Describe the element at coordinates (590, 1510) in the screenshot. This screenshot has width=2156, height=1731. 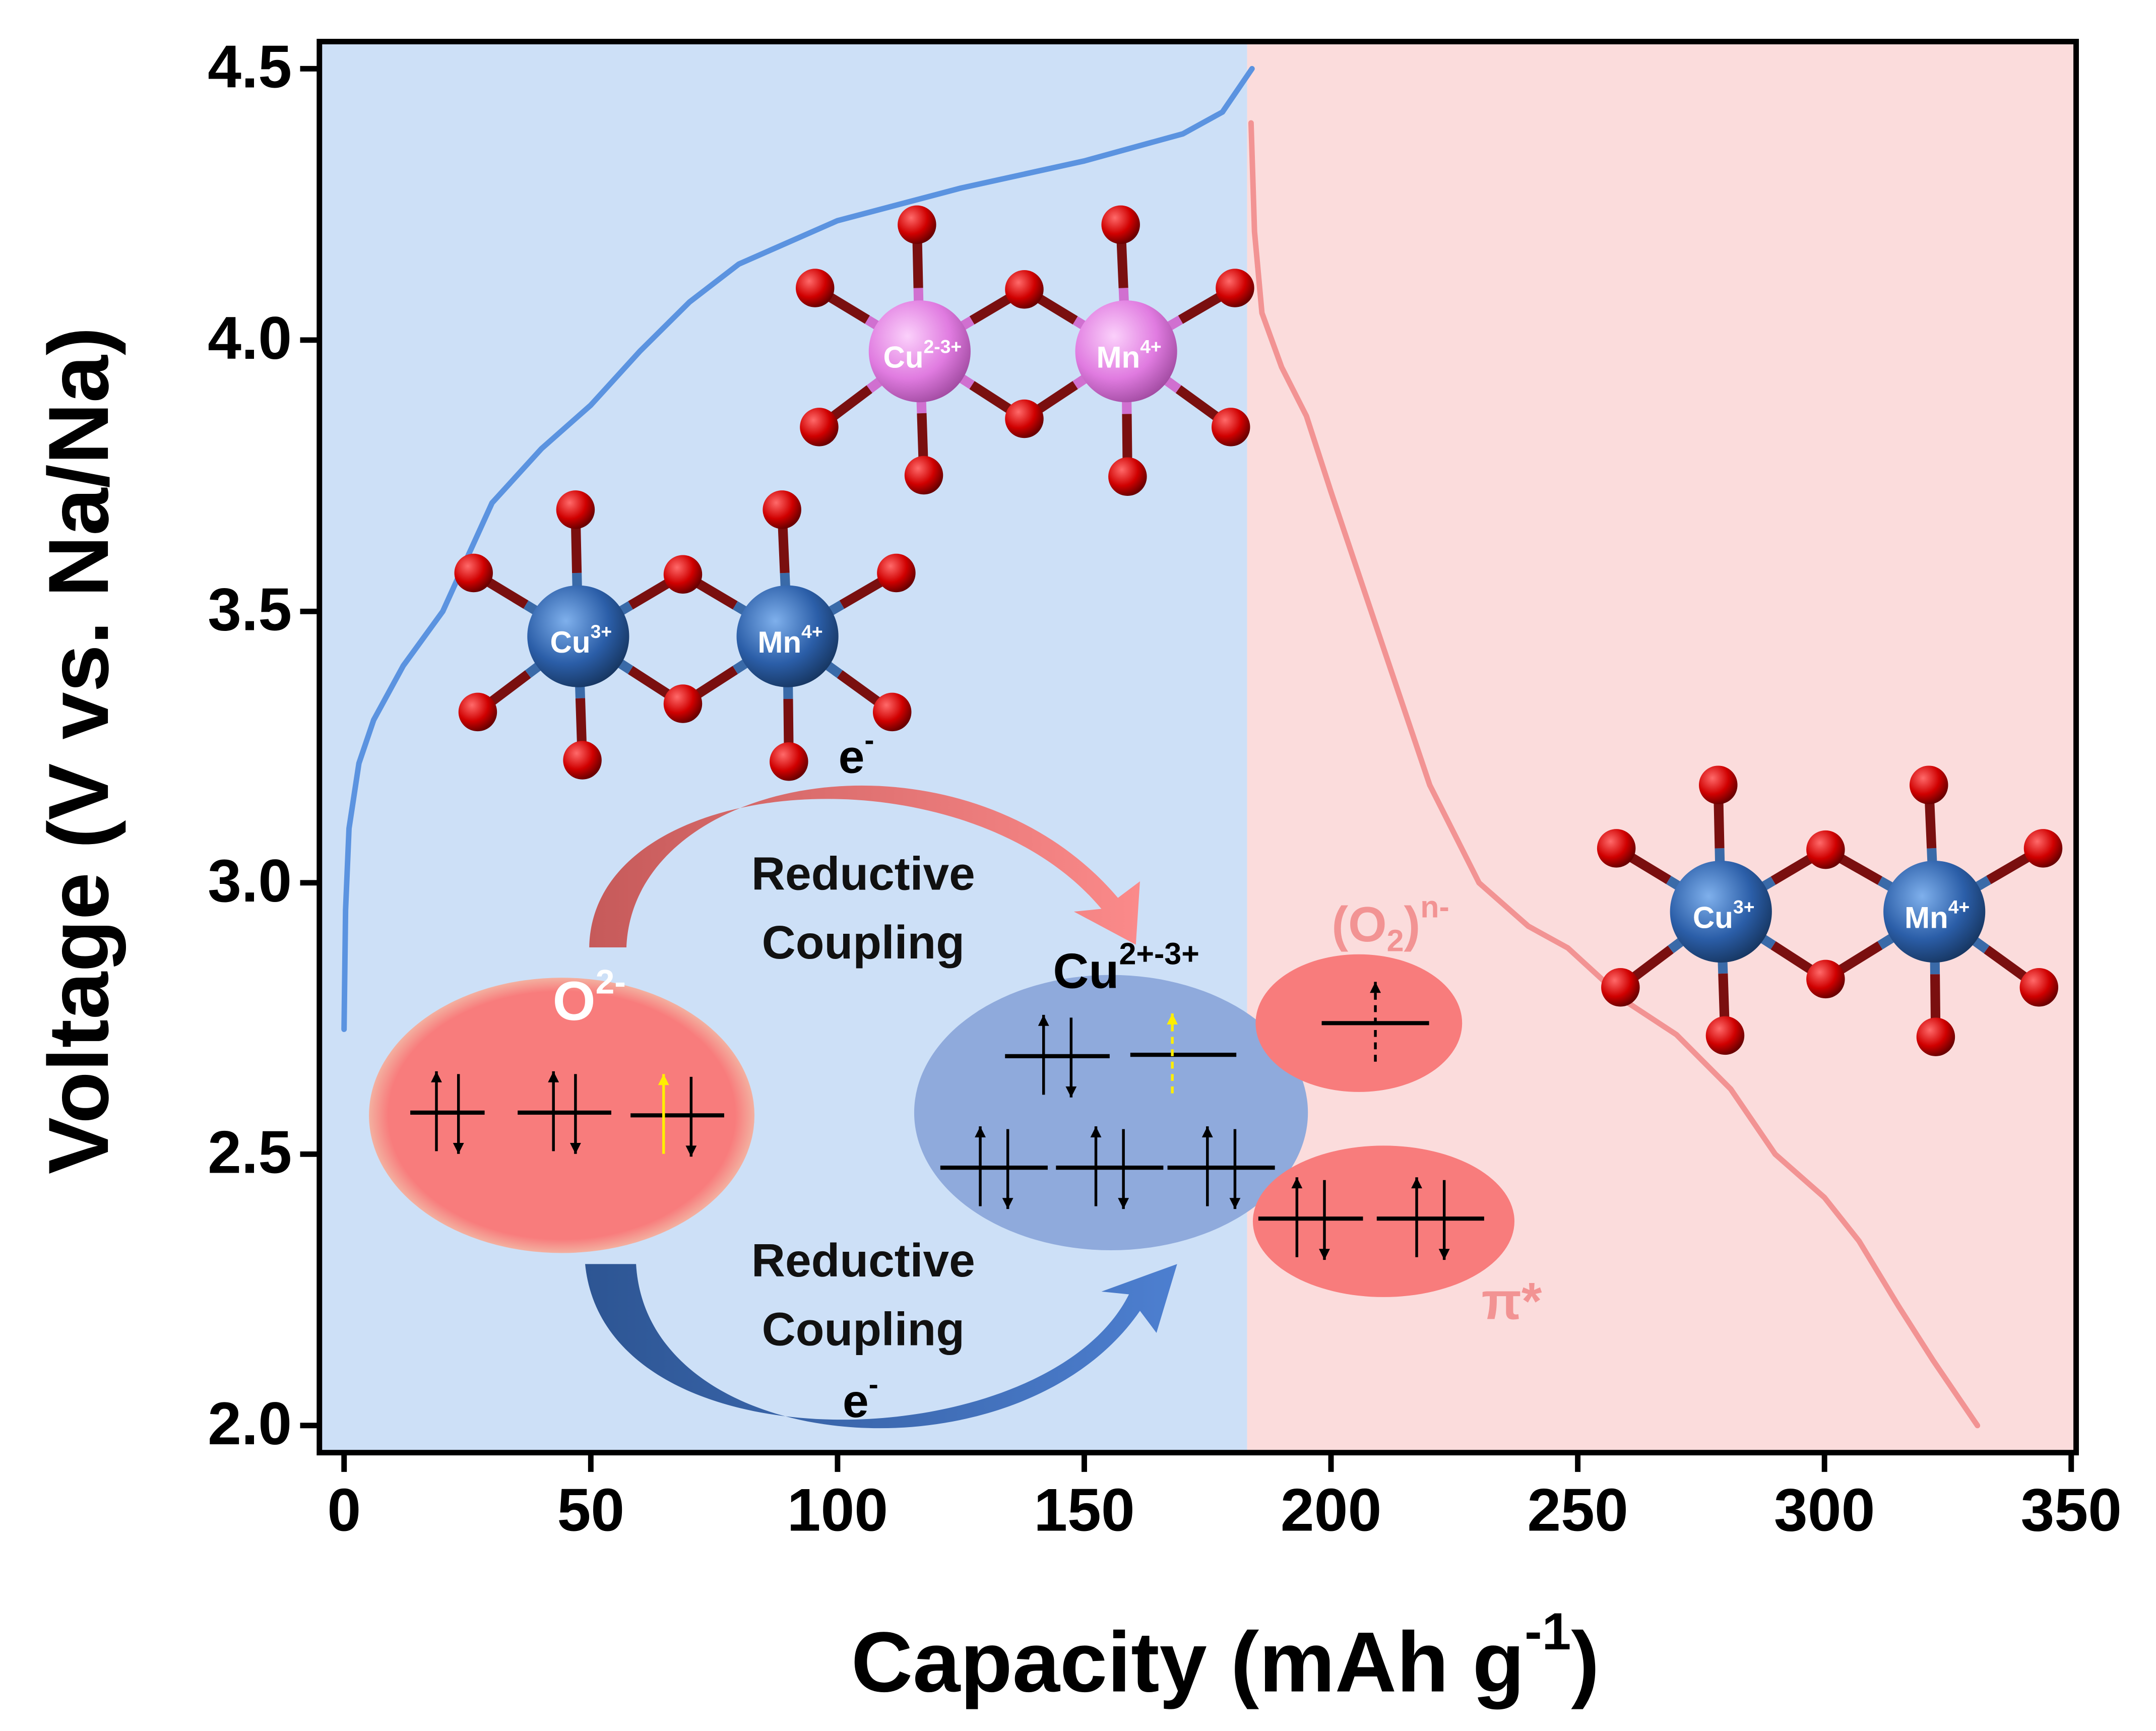
I see `x-tick-label: 50` at that location.